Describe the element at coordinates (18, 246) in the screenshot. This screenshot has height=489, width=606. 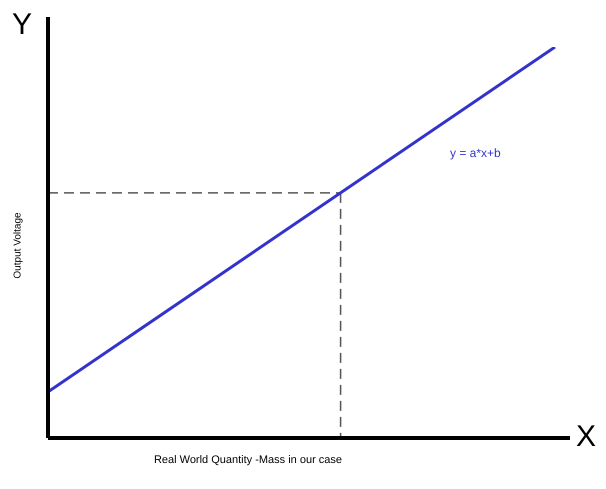
I see `y-axis-title: Output Voltage` at that location.